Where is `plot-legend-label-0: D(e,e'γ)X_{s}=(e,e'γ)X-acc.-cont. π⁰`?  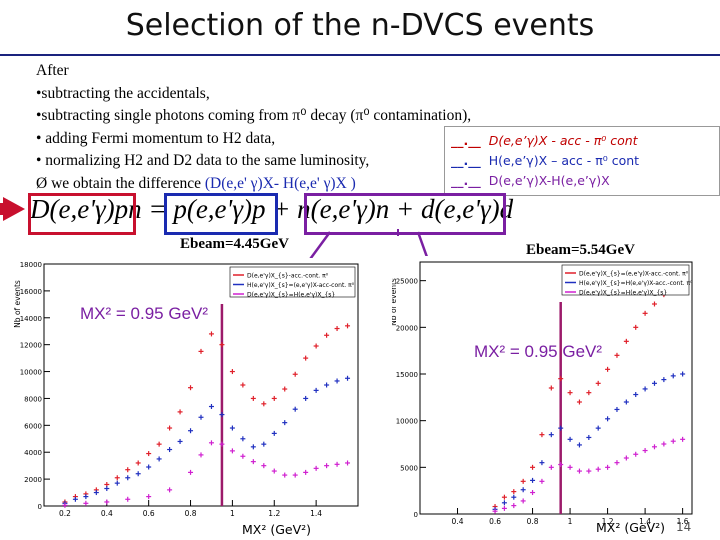 plot-legend-label-0: D(e,e'γ)X_{s}=(e,e'γ)X-acc.-cont. π⁰ is located at coordinates (634, 274).